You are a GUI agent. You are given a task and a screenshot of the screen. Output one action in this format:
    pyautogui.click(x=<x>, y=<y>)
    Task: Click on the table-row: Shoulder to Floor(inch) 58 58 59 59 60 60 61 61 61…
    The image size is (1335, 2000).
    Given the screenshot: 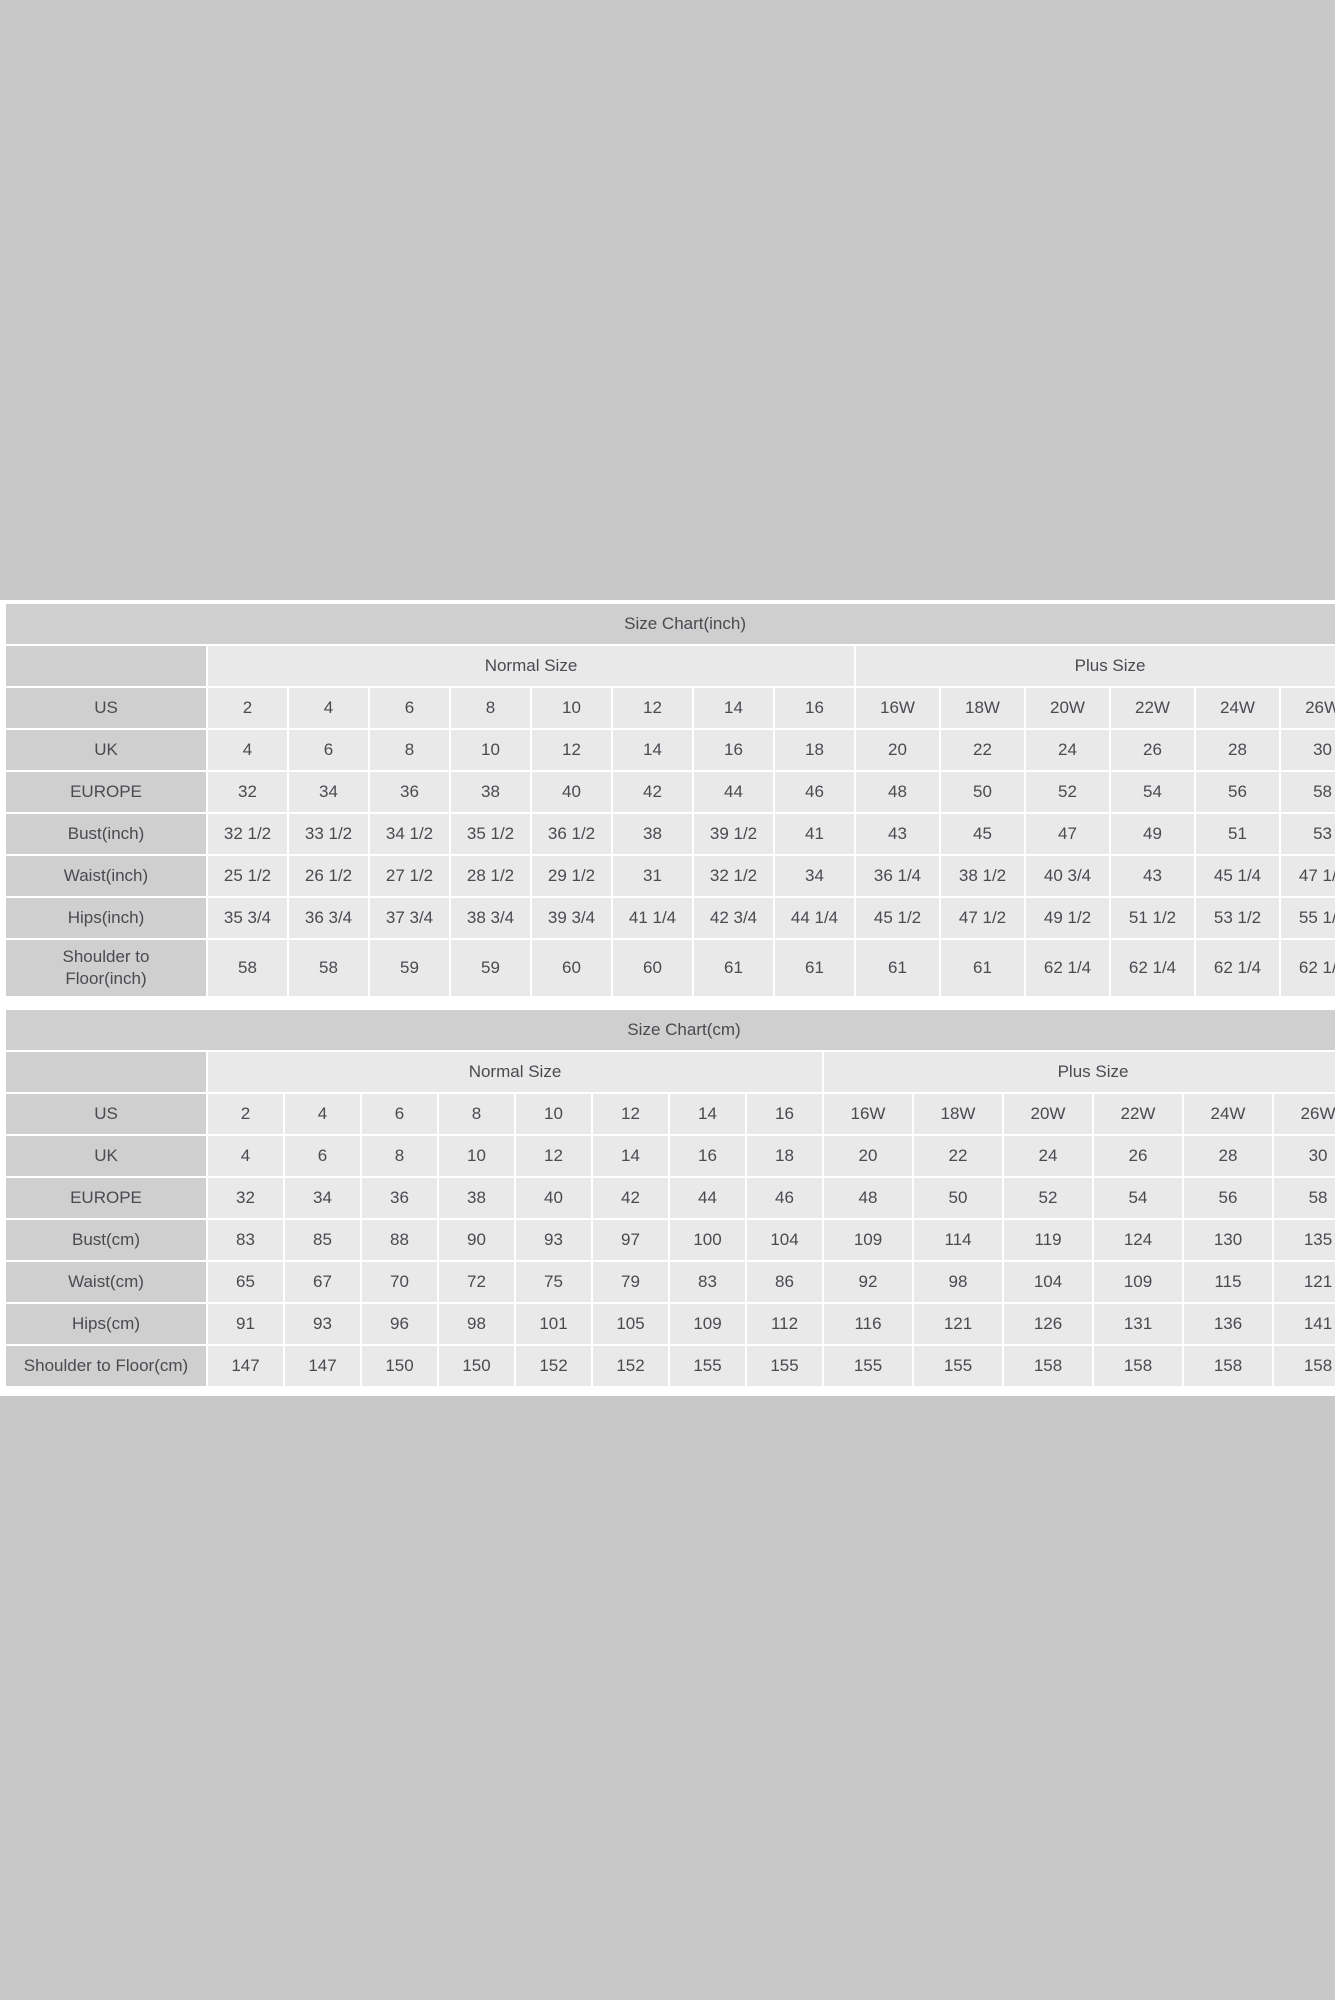 What is the action you would take?
    pyautogui.click(x=670, y=968)
    